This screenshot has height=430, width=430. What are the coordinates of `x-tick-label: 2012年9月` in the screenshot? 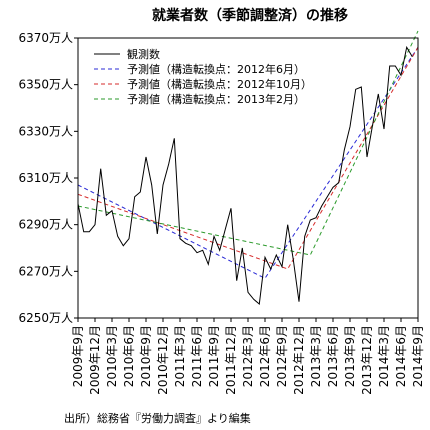 It's located at (282, 356).